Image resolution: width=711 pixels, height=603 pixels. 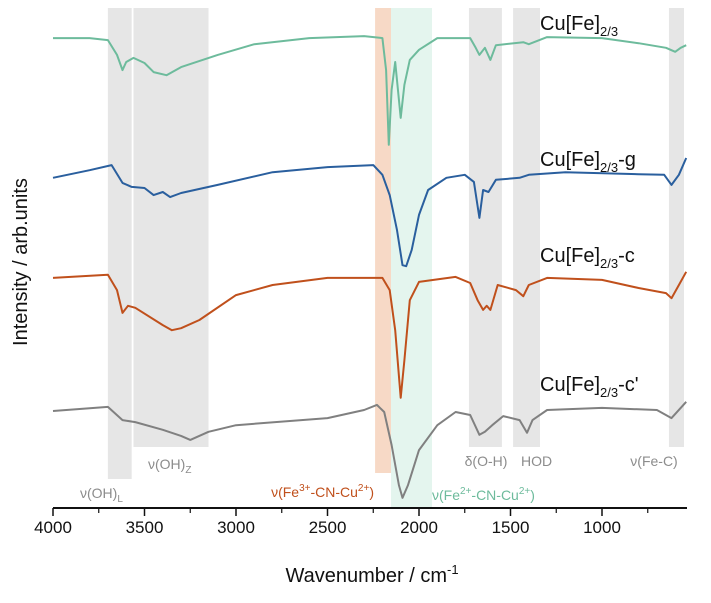 I want to click on x-axis-title-superscript: -1, so click(x=453, y=569).